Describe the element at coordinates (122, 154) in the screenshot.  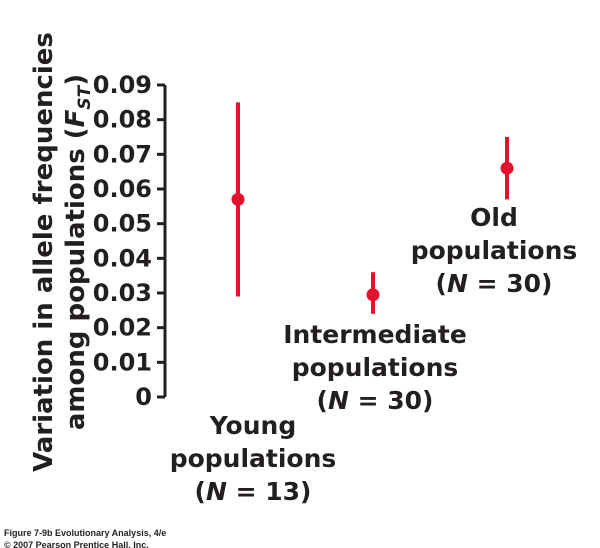
I see `y-tick-label: 0.07` at that location.